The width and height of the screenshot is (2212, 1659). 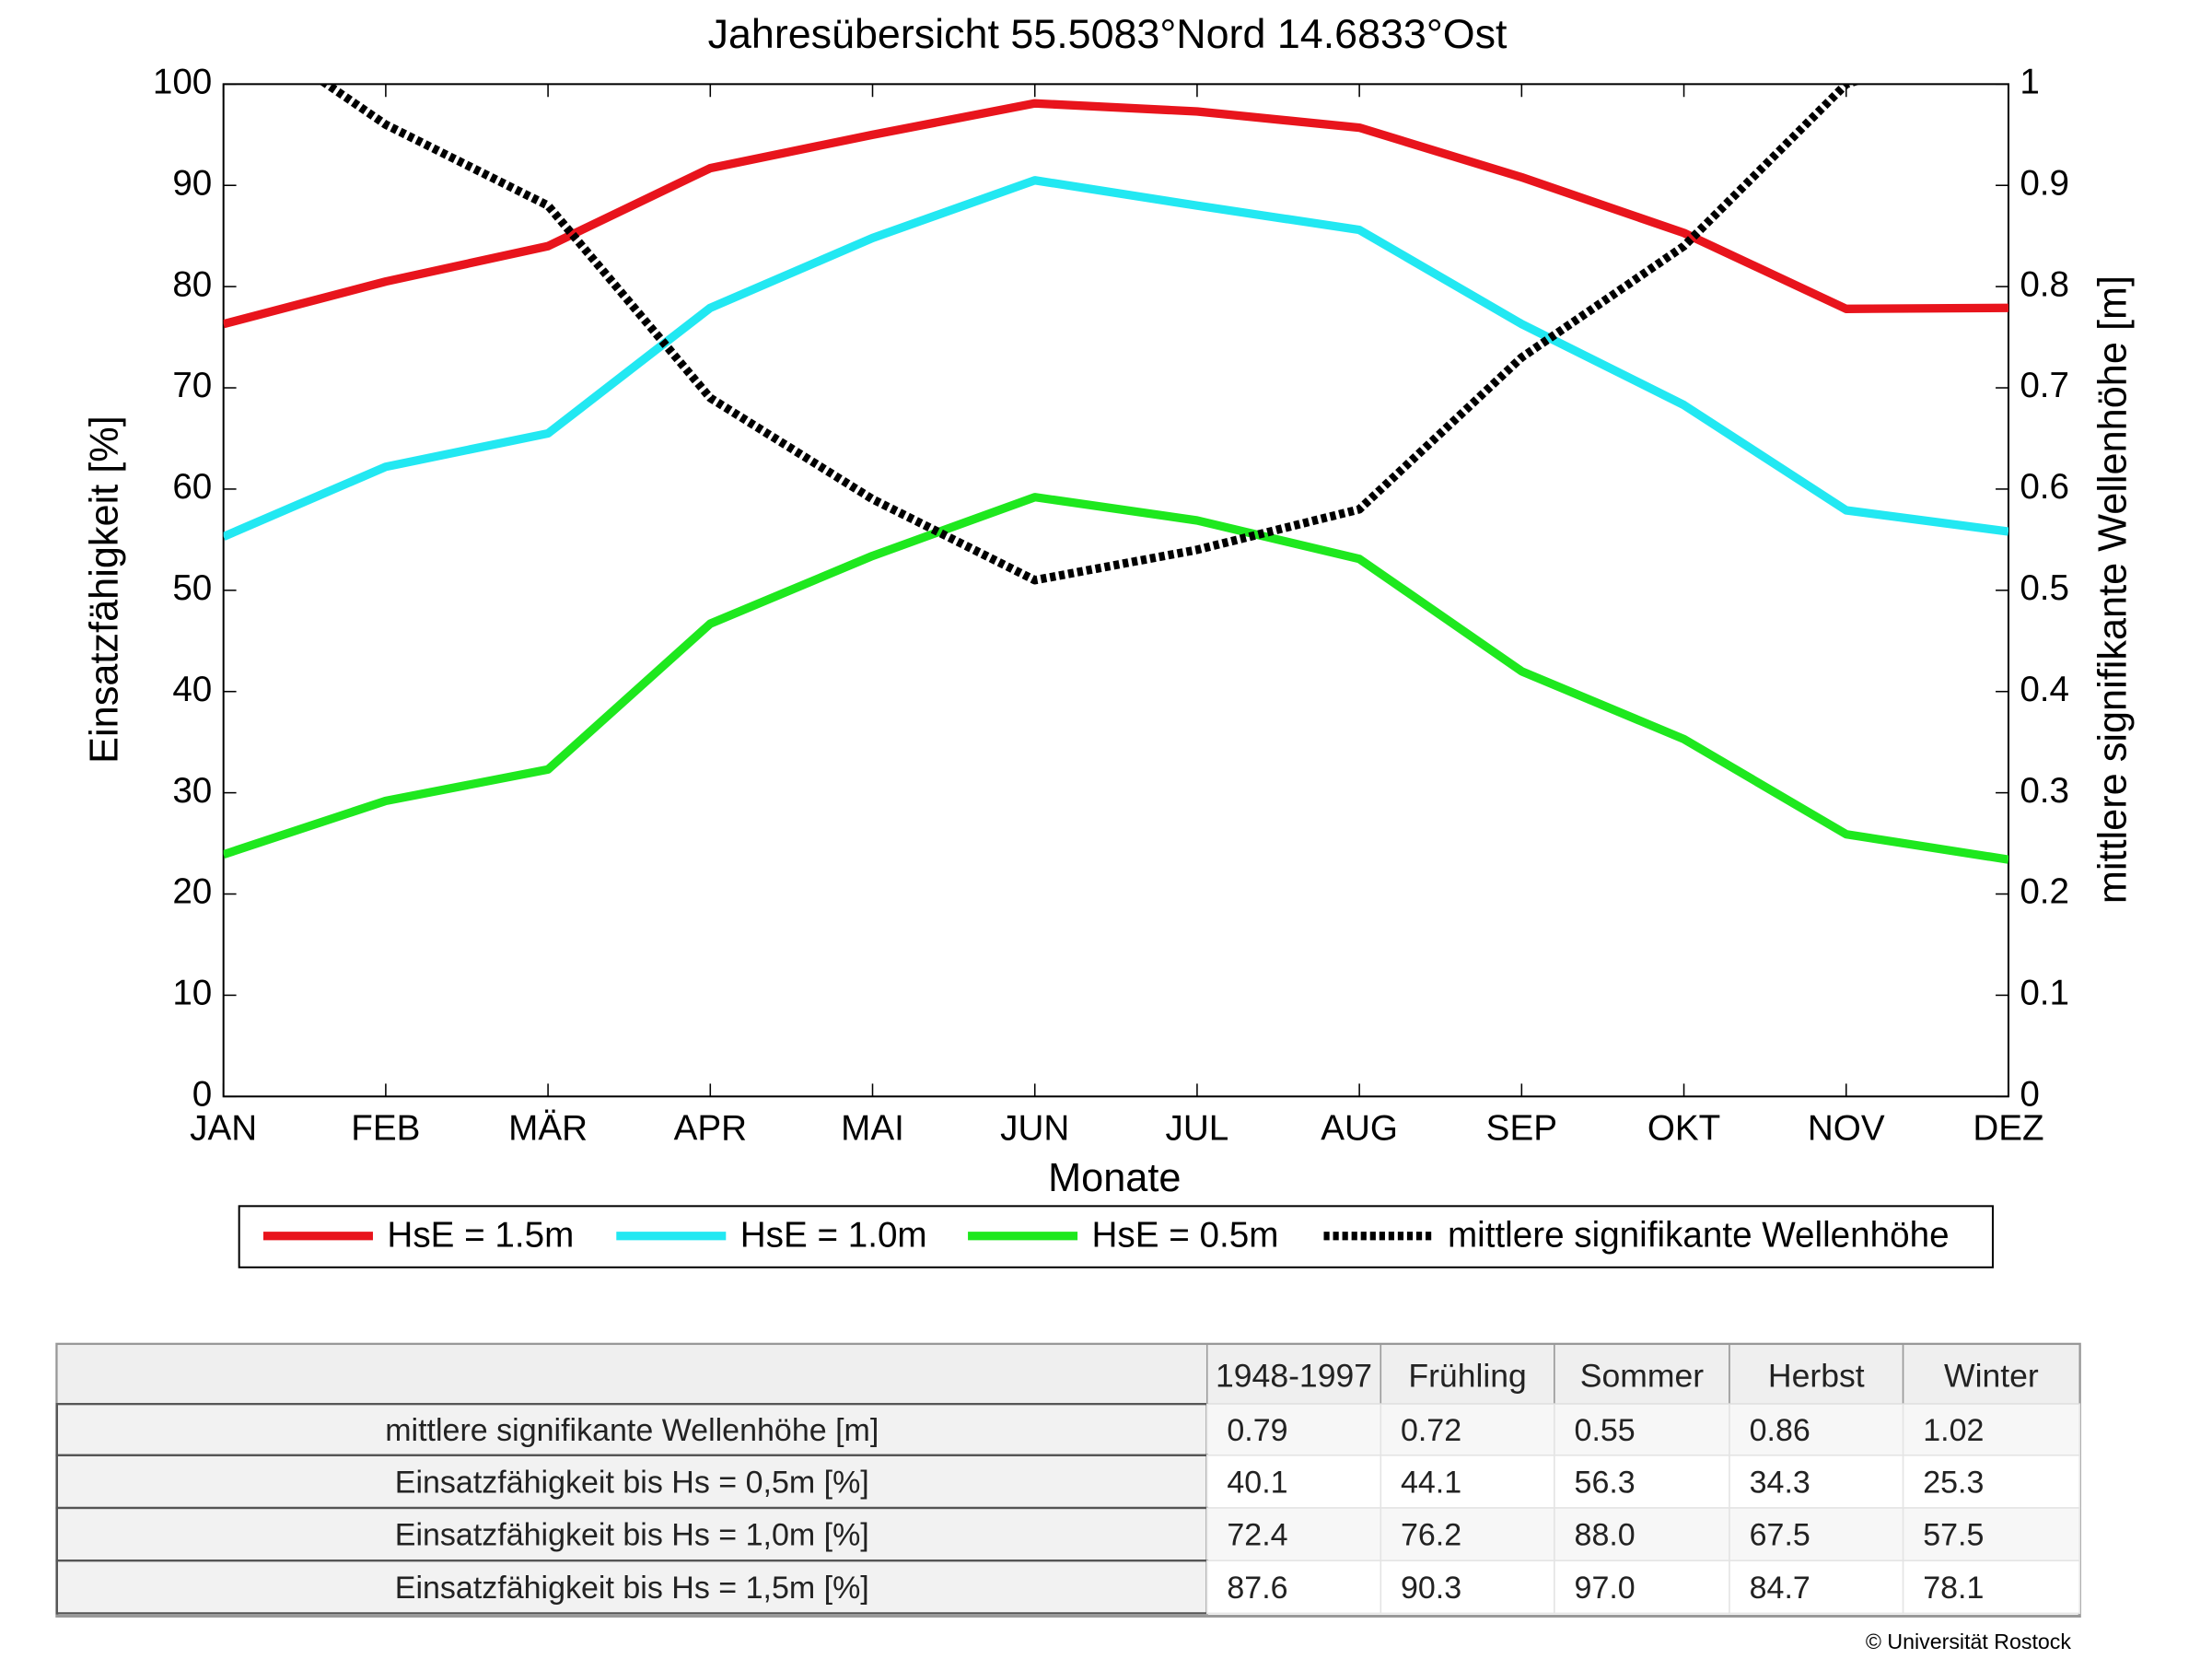 What do you see at coordinates (192, 791) in the screenshot?
I see `y-tick-label: 30` at bounding box center [192, 791].